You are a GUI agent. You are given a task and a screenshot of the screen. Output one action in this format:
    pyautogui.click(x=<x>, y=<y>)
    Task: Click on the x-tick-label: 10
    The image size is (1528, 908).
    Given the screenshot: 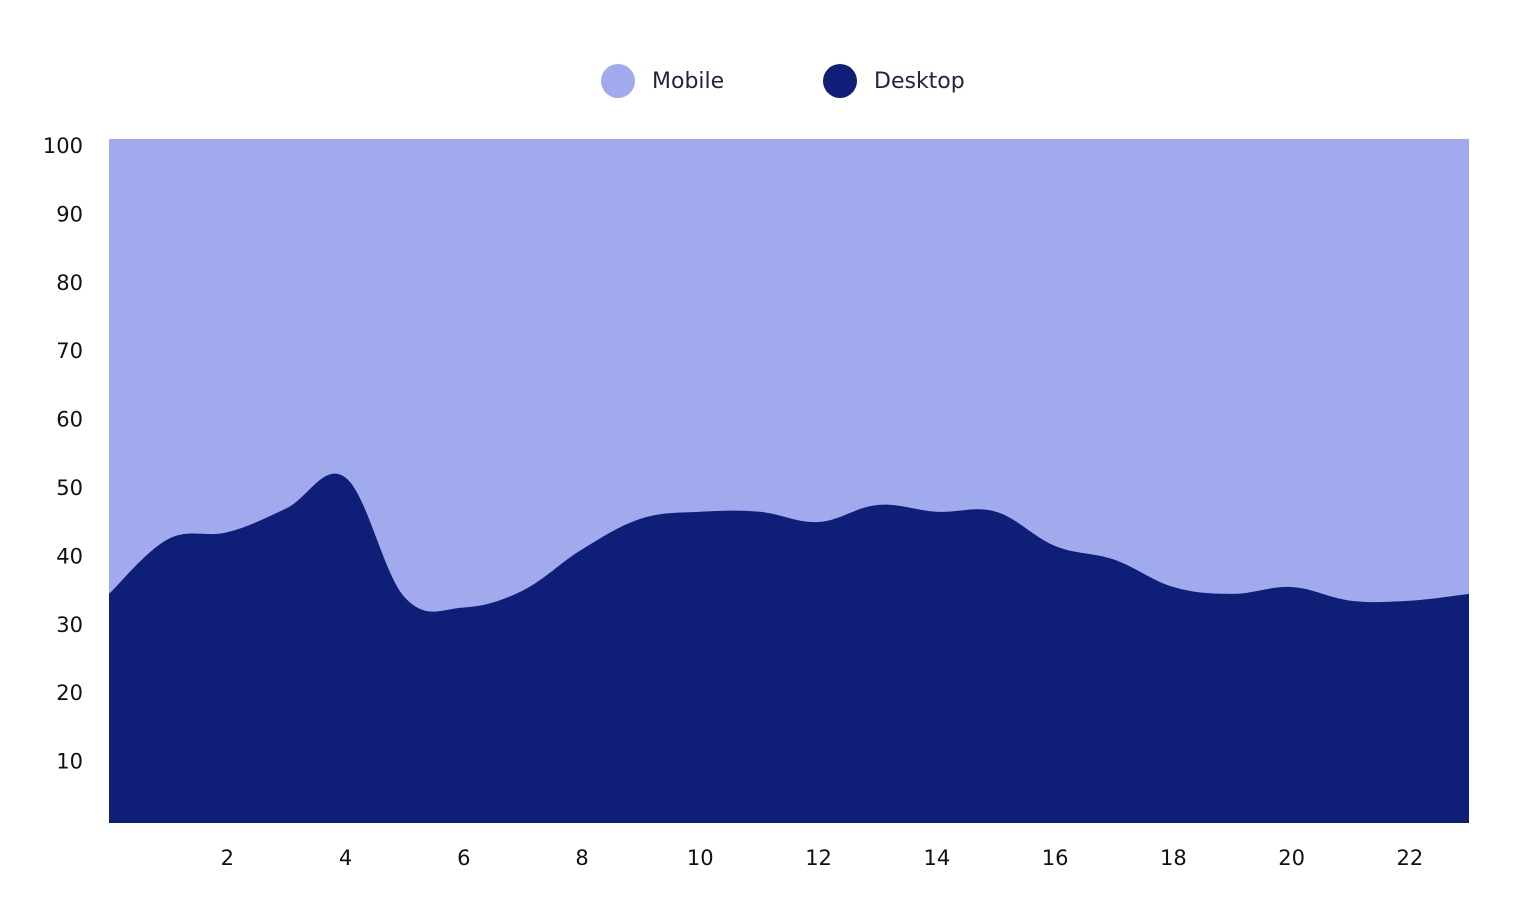 What is the action you would take?
    pyautogui.click(x=700, y=858)
    